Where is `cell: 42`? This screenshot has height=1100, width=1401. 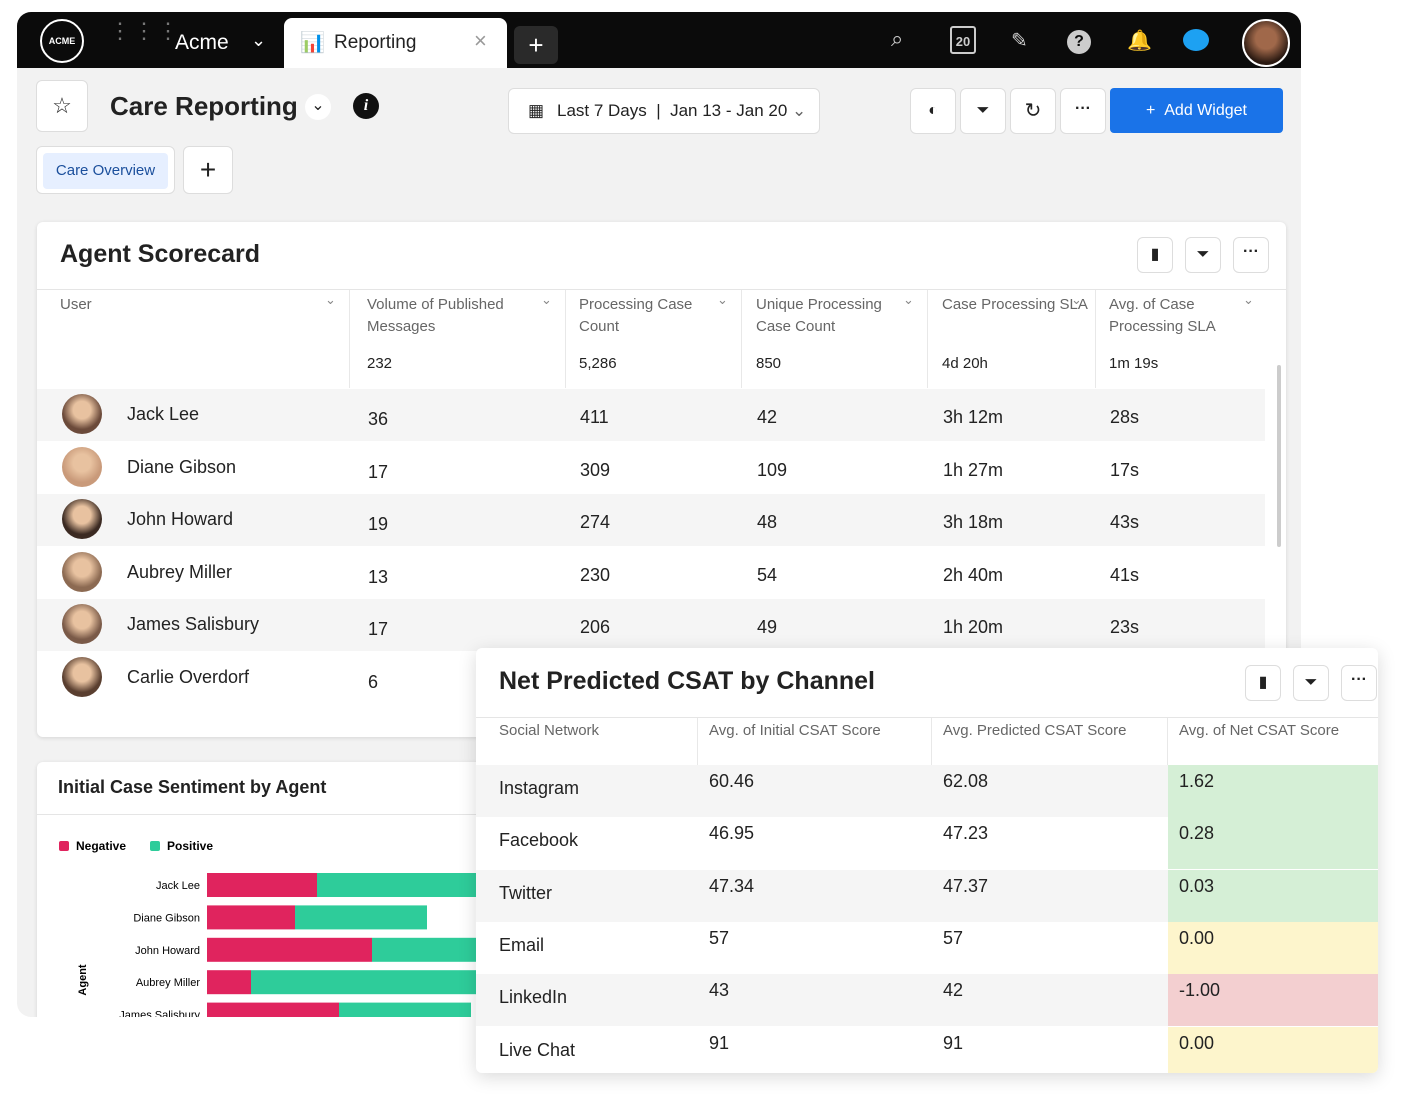
cell: 42 is located at coordinates (953, 990).